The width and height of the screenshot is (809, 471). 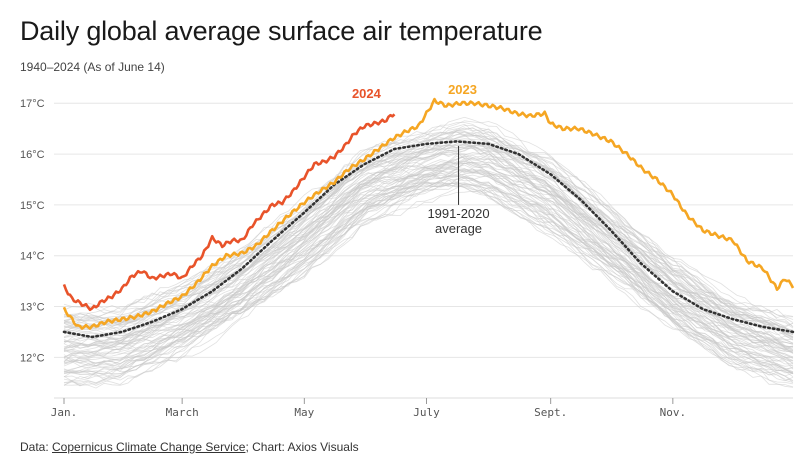 I want to click on average-label-line1: 1991-2020, so click(x=458, y=213).